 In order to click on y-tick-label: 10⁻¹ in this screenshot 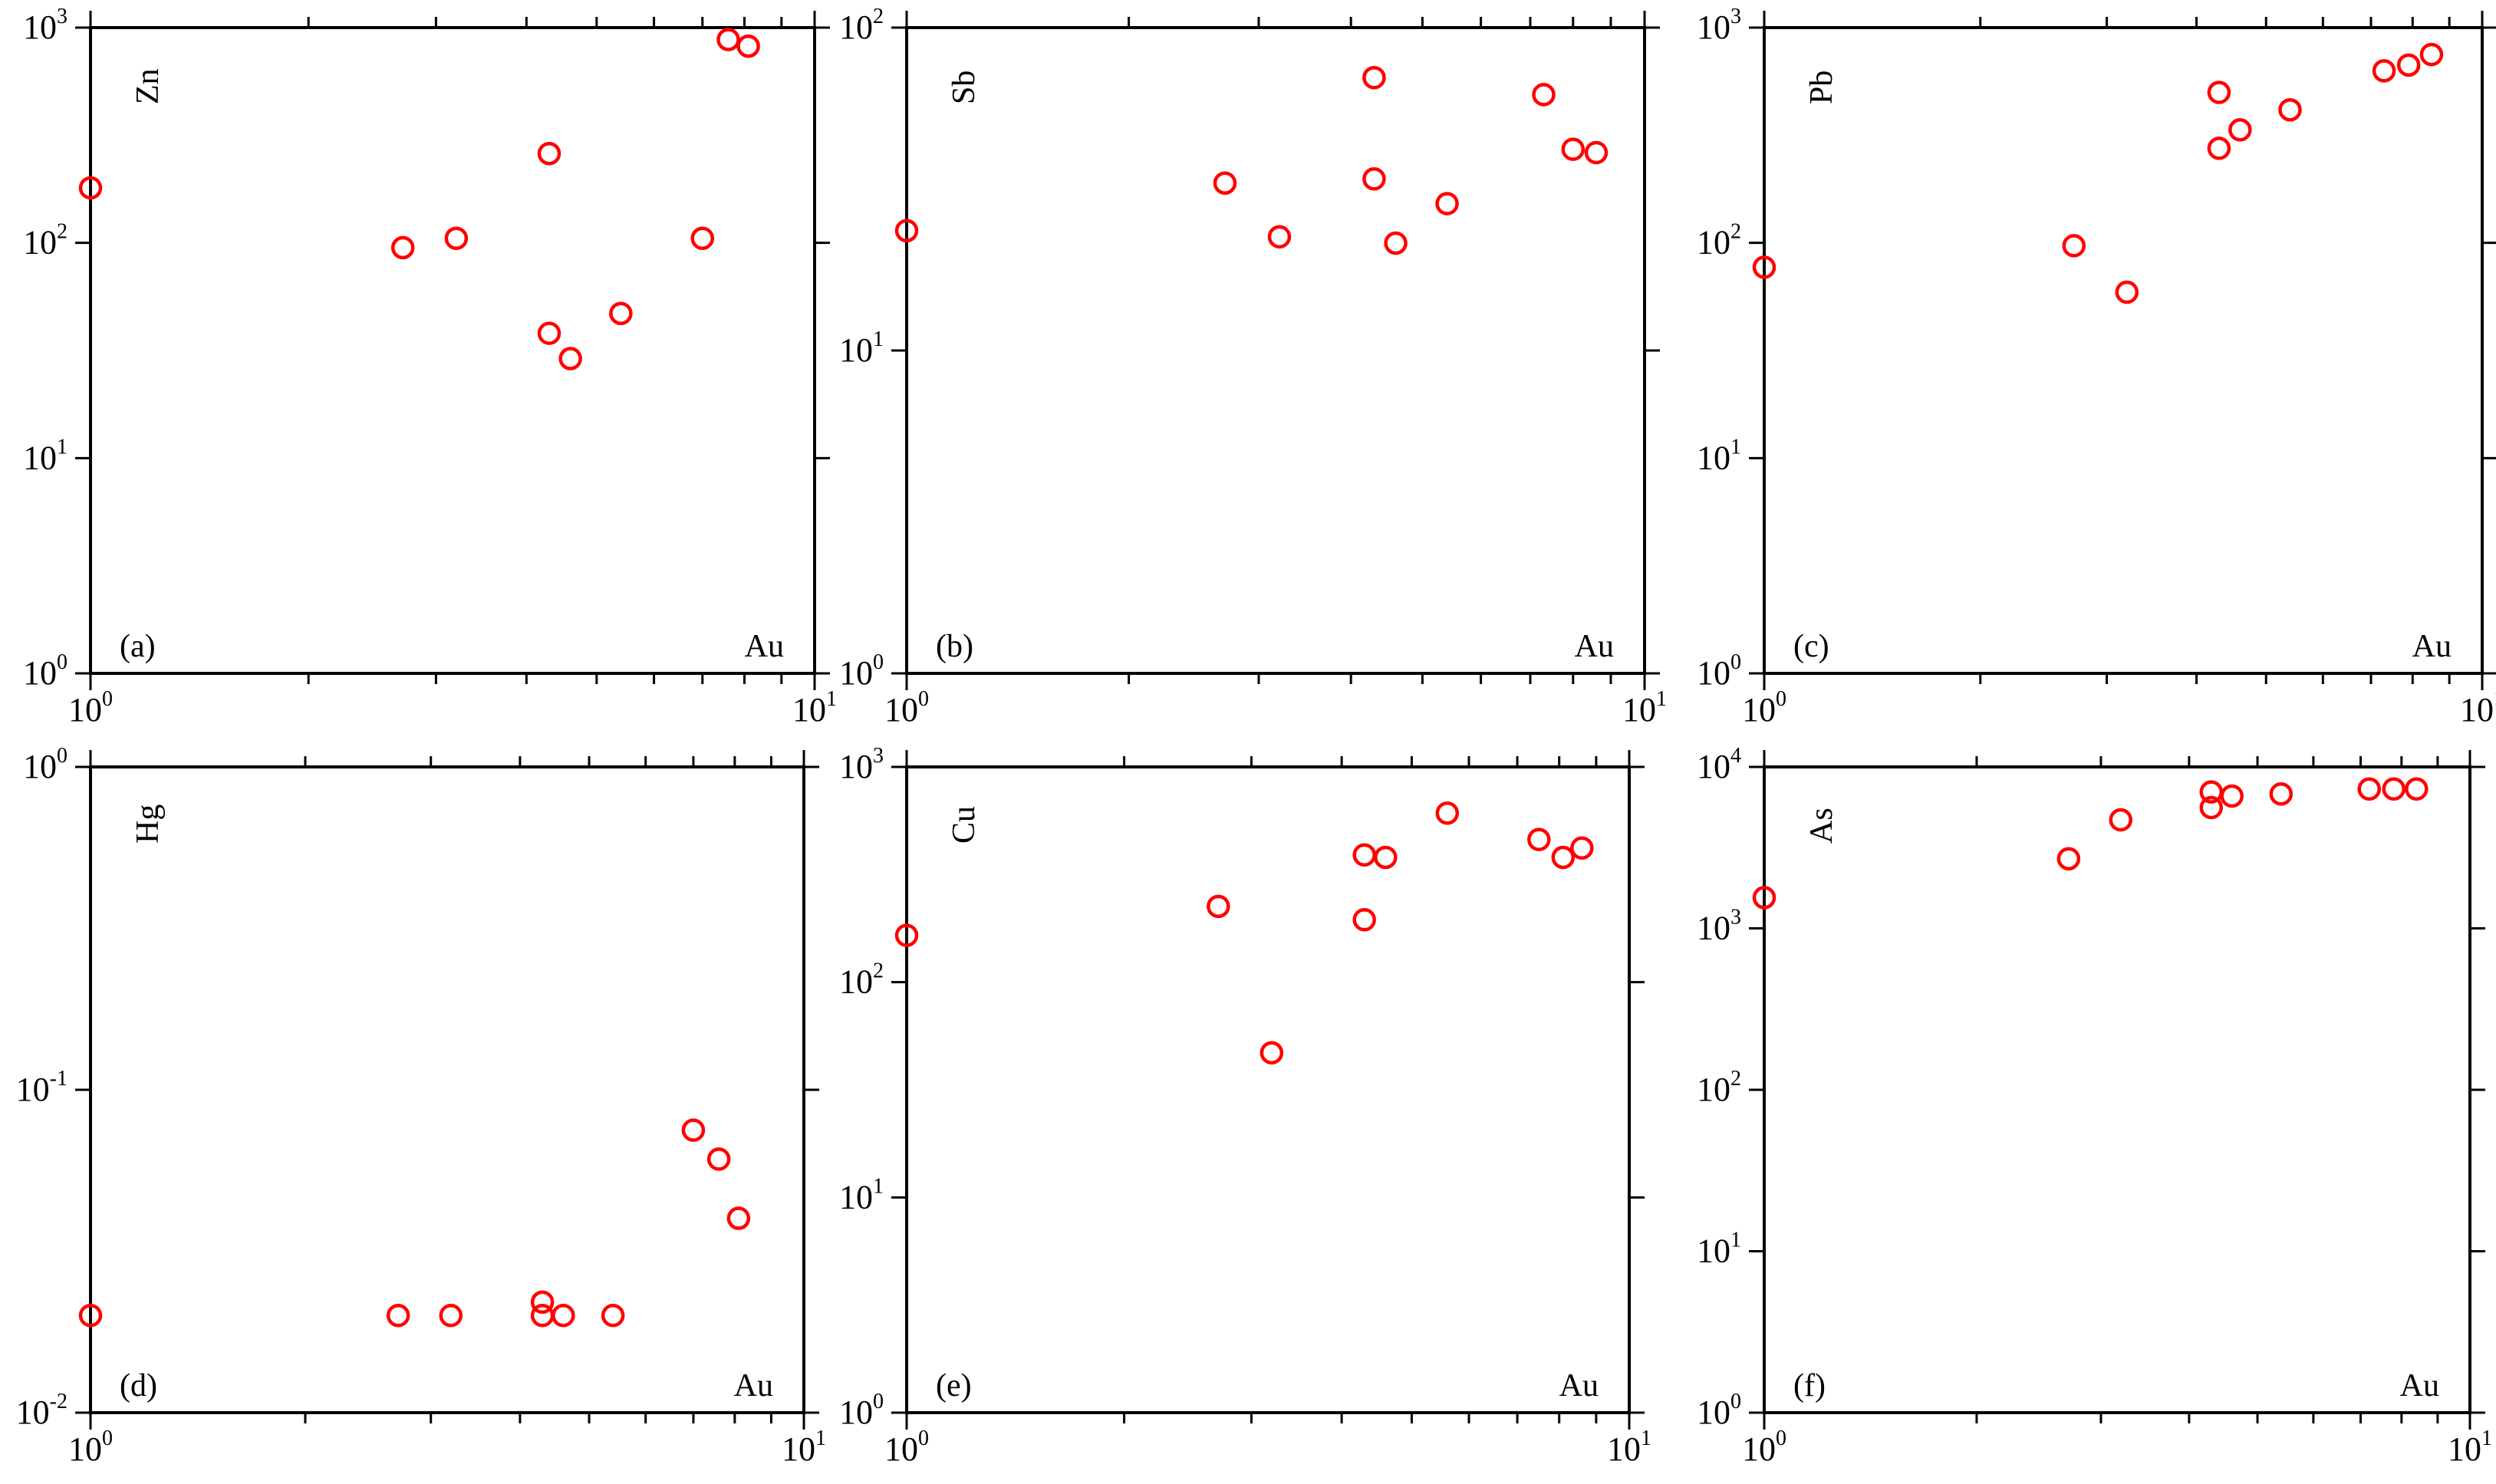, I will do `click(42, 1087)`.